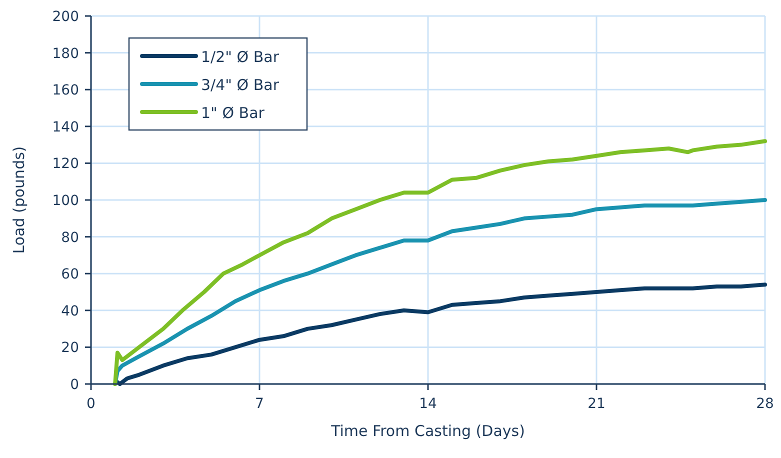 This screenshot has width=781, height=458. I want to click on x-tick-label: 0, so click(91, 404).